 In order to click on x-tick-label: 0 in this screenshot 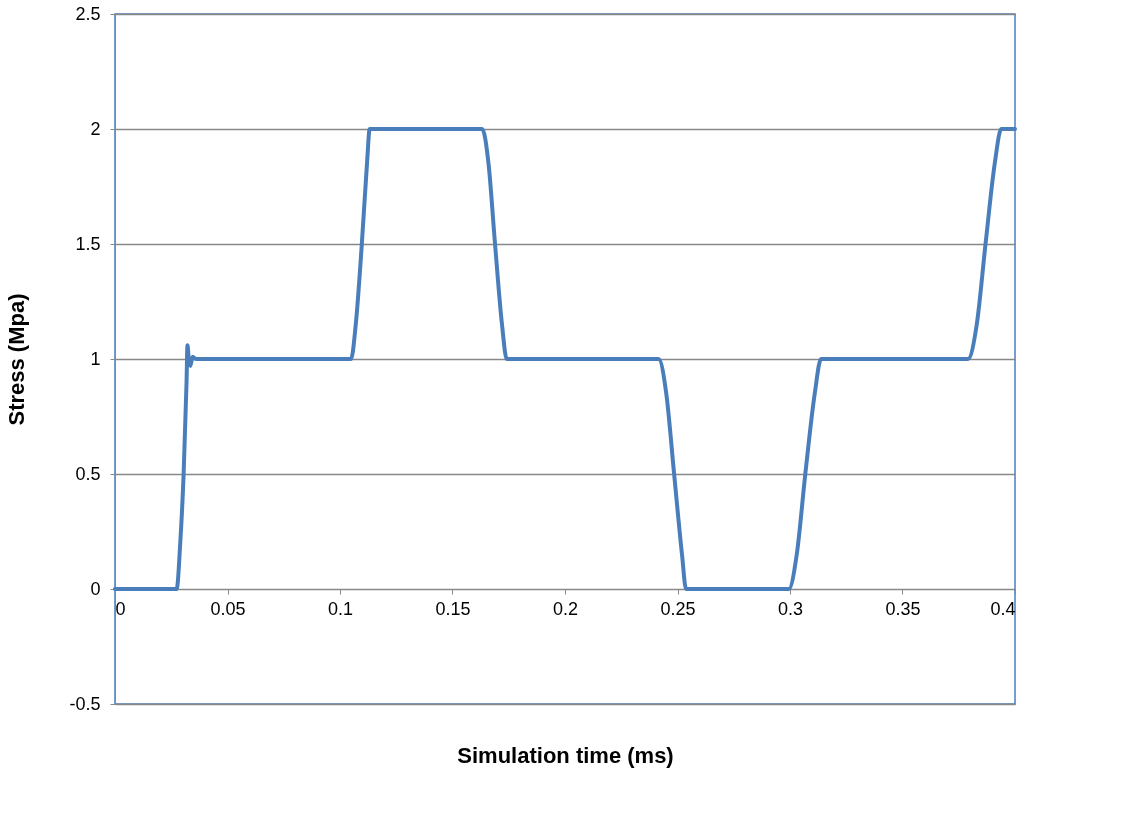, I will do `click(120, 608)`.